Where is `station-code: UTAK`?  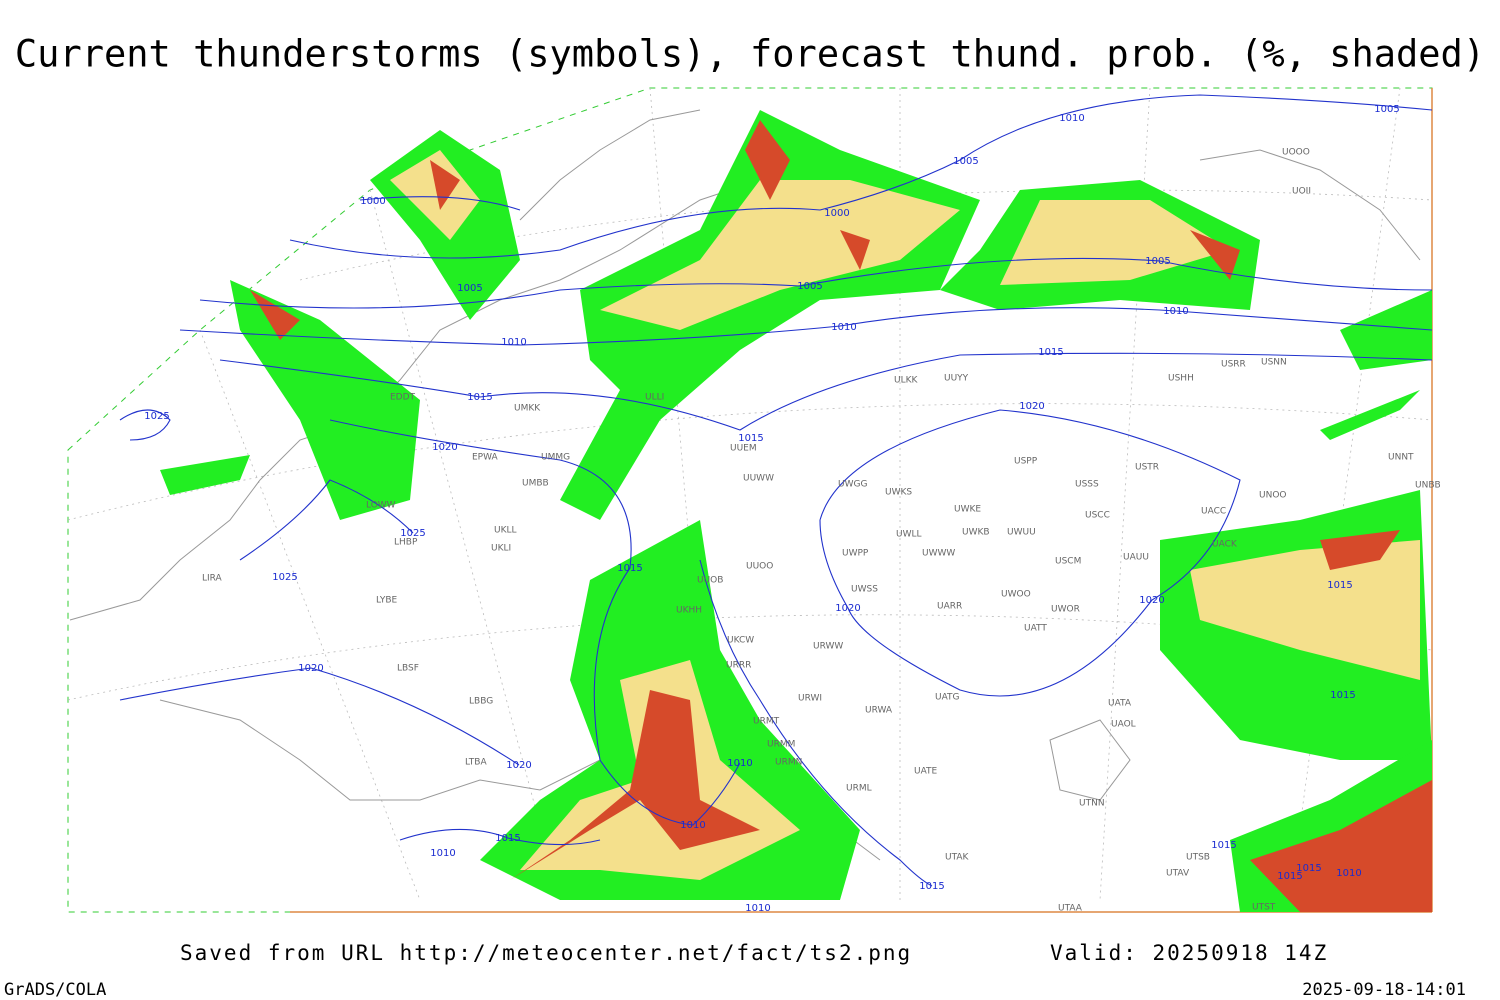 station-code: UTAK is located at coordinates (957, 858).